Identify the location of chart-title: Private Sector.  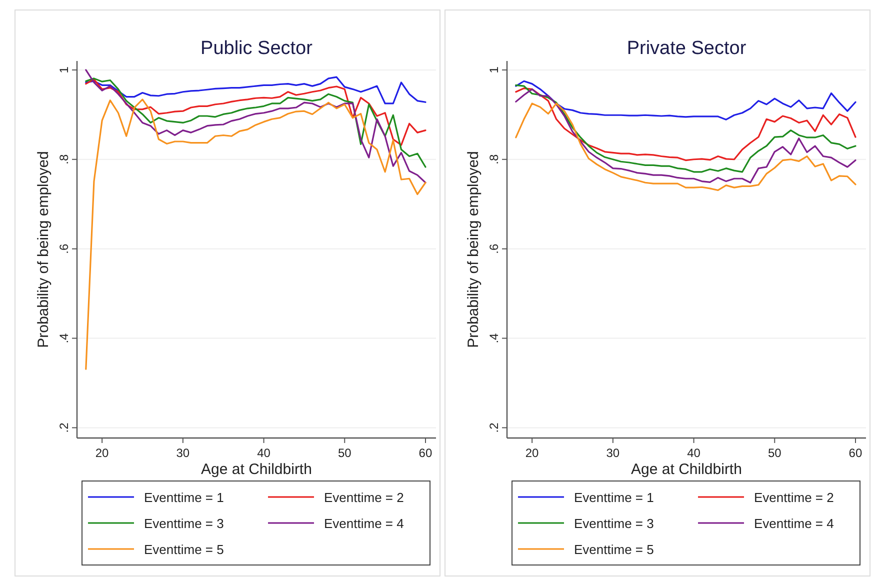
(686, 48).